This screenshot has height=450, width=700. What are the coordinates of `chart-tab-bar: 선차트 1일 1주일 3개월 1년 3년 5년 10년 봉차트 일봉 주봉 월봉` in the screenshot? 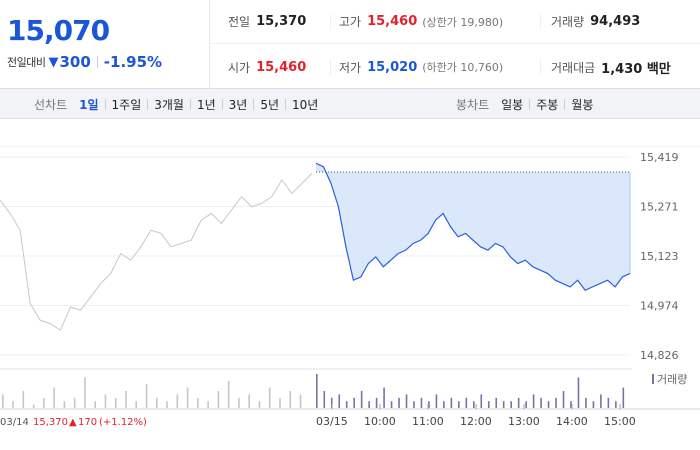 It's located at (350, 104).